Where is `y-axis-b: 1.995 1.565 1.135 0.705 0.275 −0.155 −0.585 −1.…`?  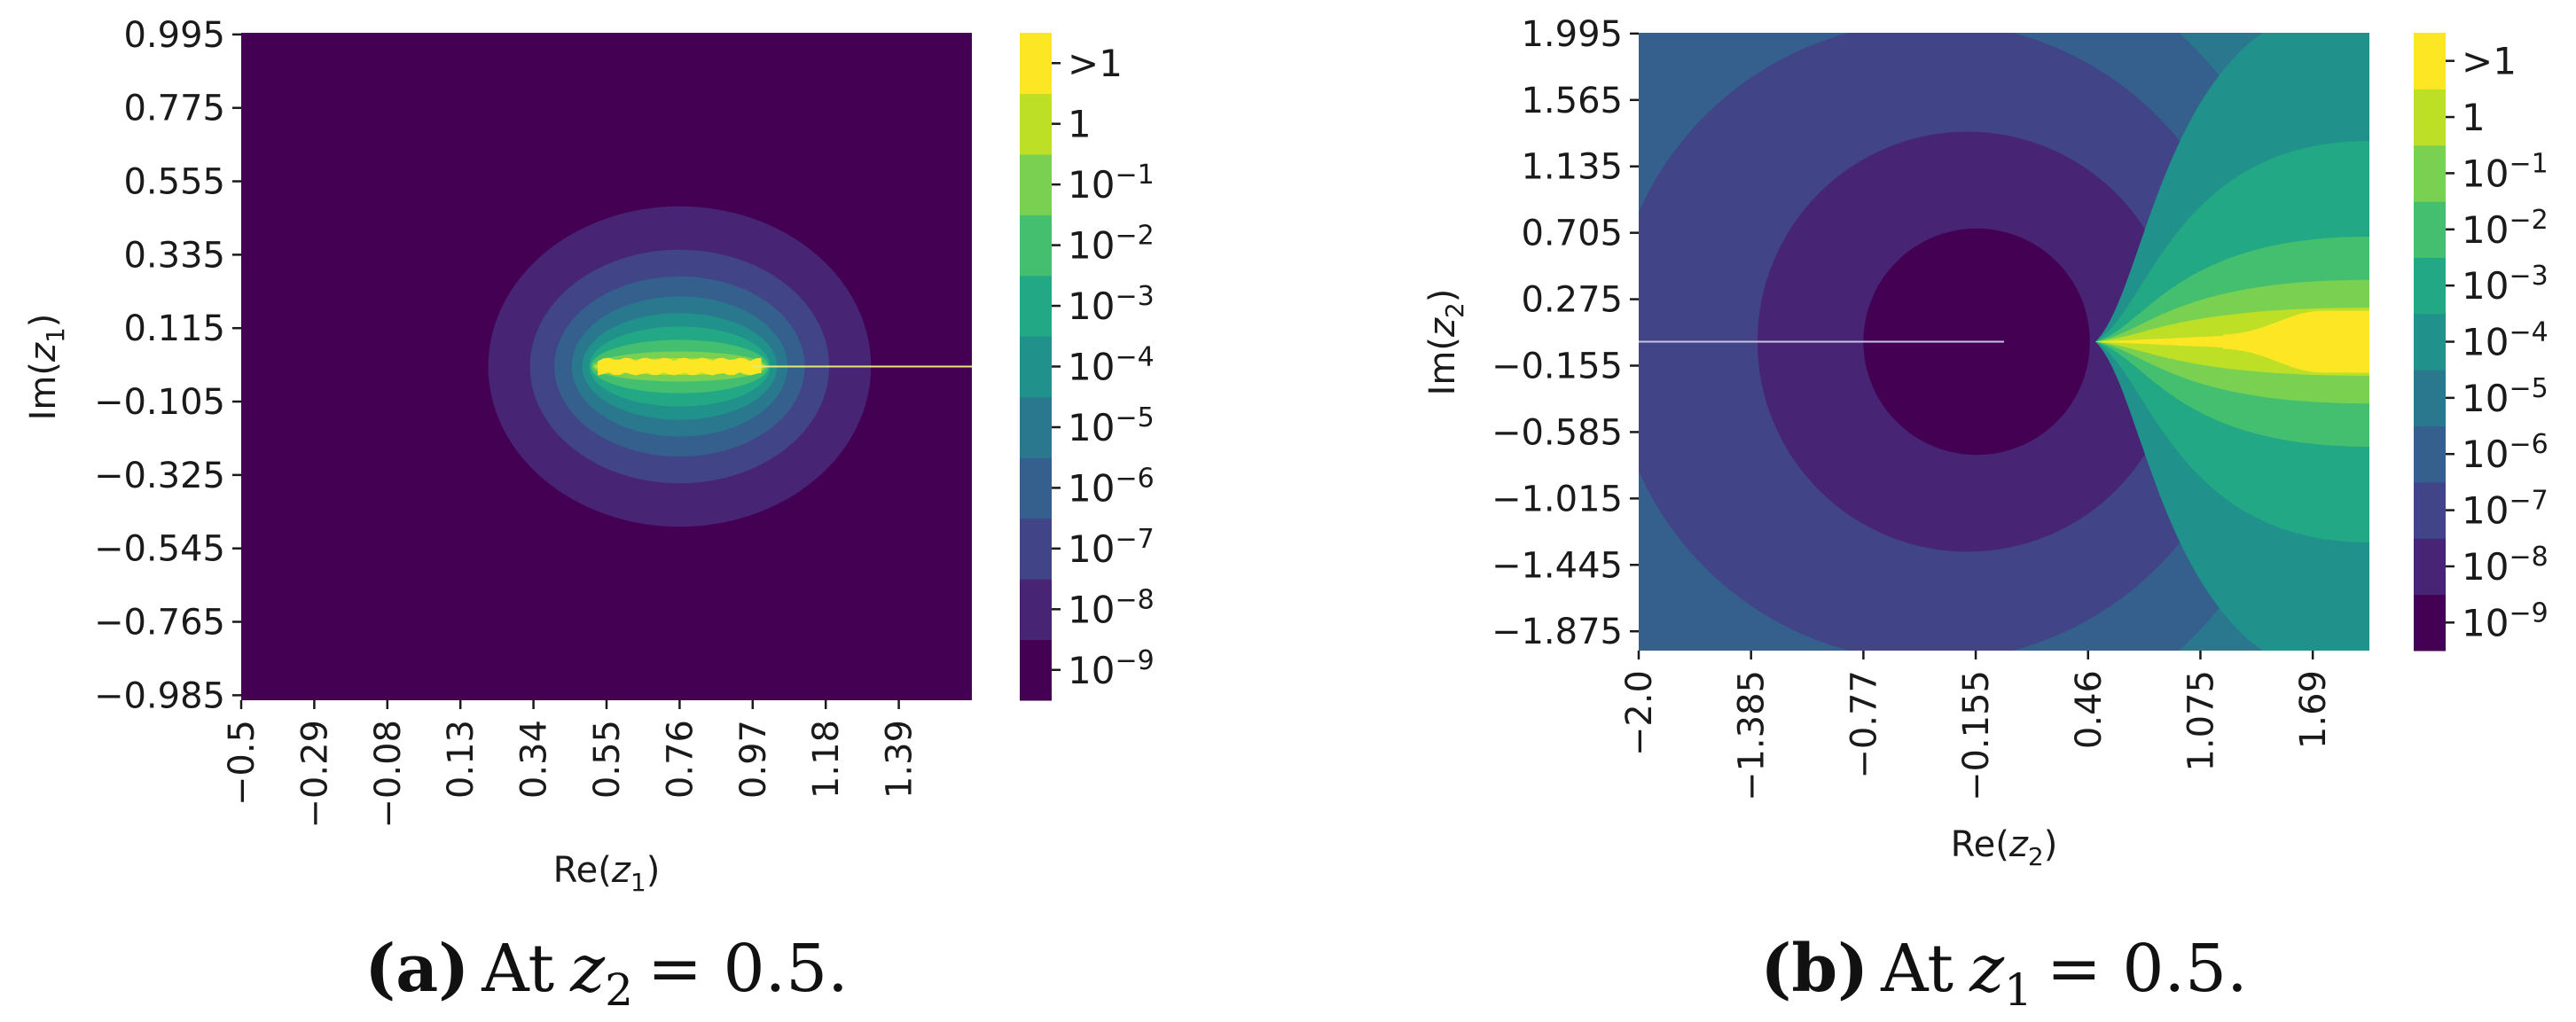
y-axis-b: 1.995 1.565 1.135 0.705 0.275 −0.155 −0.585 −1.… is located at coordinates (1565, 333).